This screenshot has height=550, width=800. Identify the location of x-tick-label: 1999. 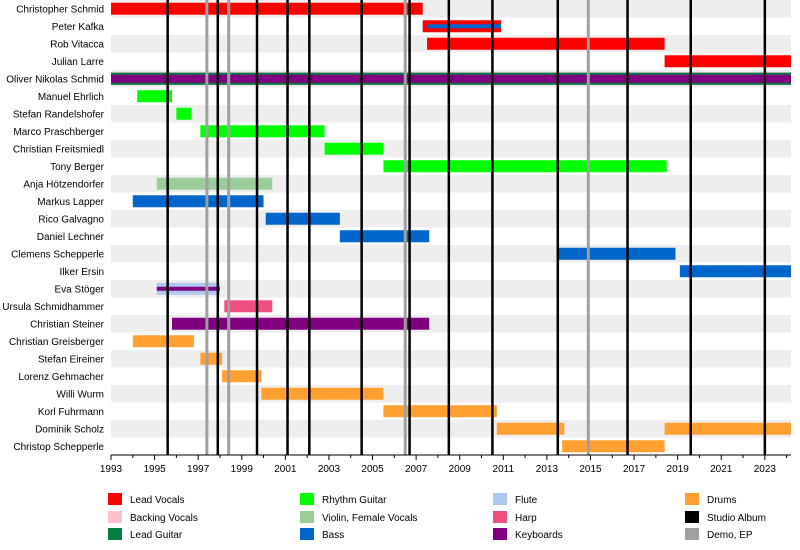
(242, 469).